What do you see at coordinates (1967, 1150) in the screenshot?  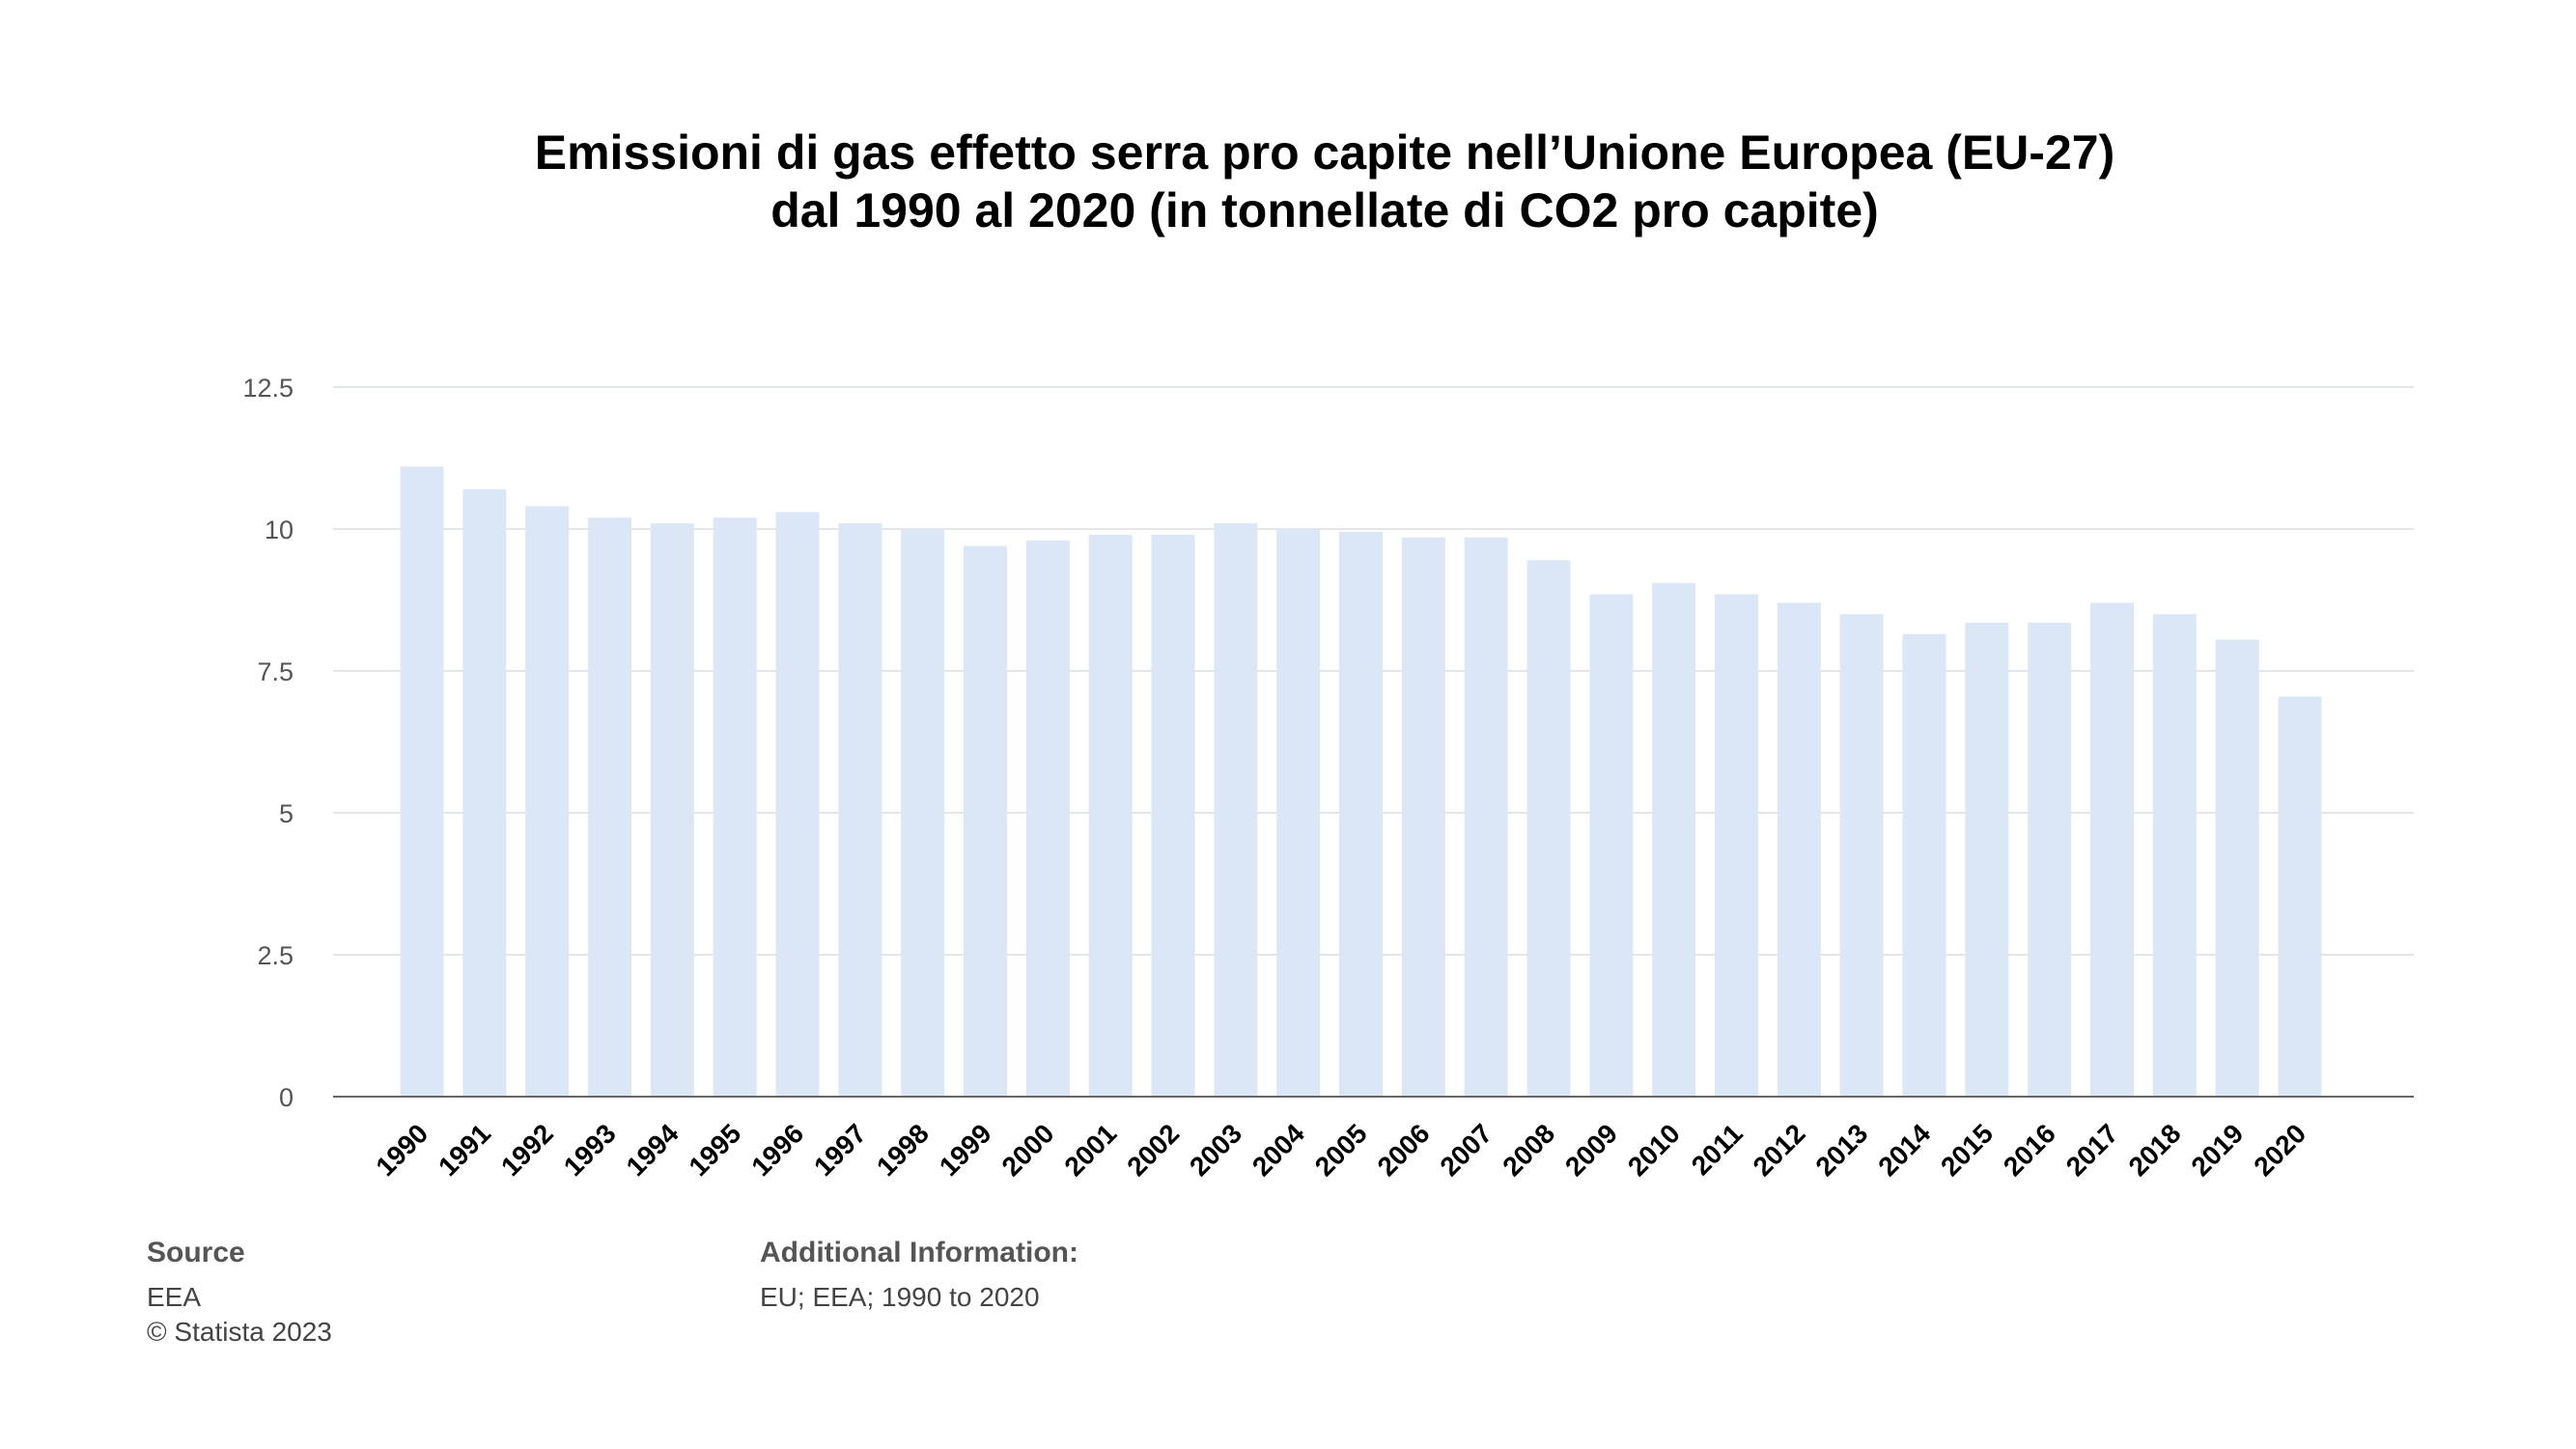 I see `x-tick-label: 2015` at bounding box center [1967, 1150].